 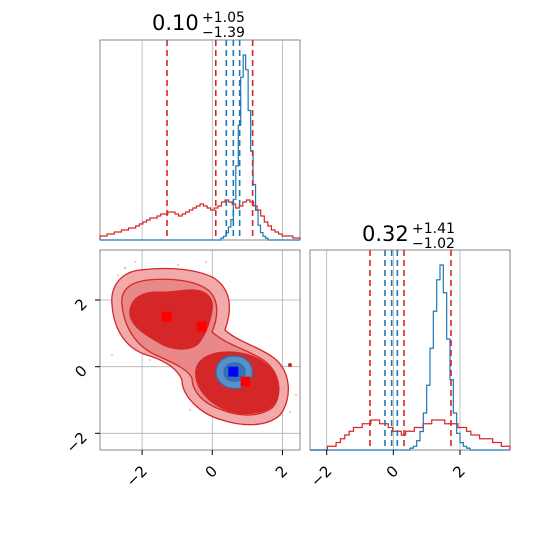 What do you see at coordinates (458, 471) in the screenshot?
I see `param2-x-tick-label: 2` at bounding box center [458, 471].